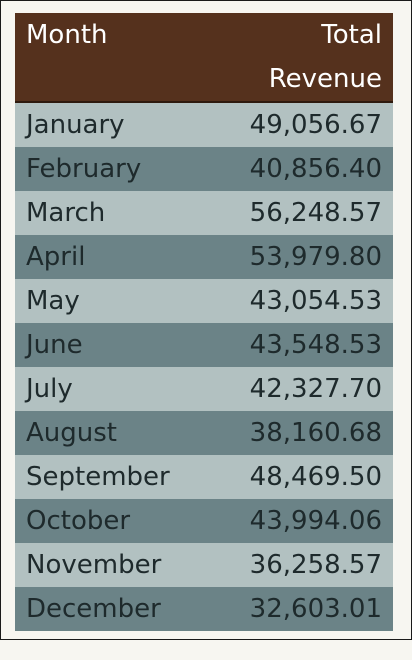 The width and height of the screenshot is (412, 660). Describe the element at coordinates (109, 433) in the screenshot. I see `month-cell: August` at that location.